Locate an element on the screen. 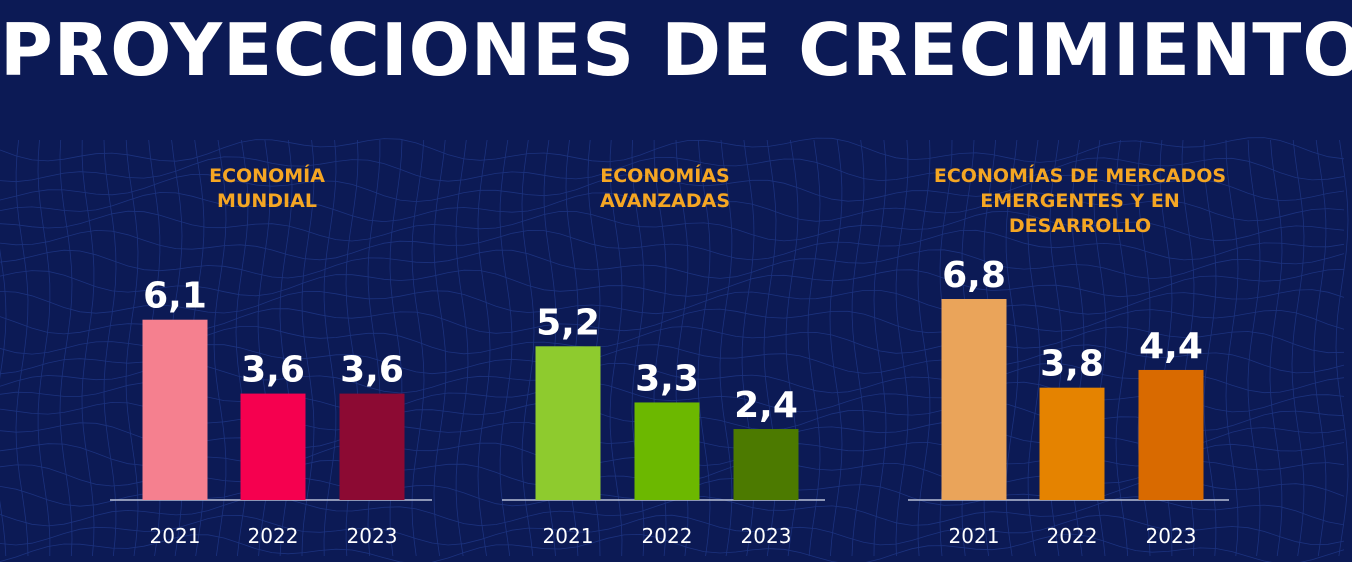 The width and height of the screenshot is (1352, 562). chart-title-line: ECONOMÍAS DE MERCADOS is located at coordinates (1080, 175).